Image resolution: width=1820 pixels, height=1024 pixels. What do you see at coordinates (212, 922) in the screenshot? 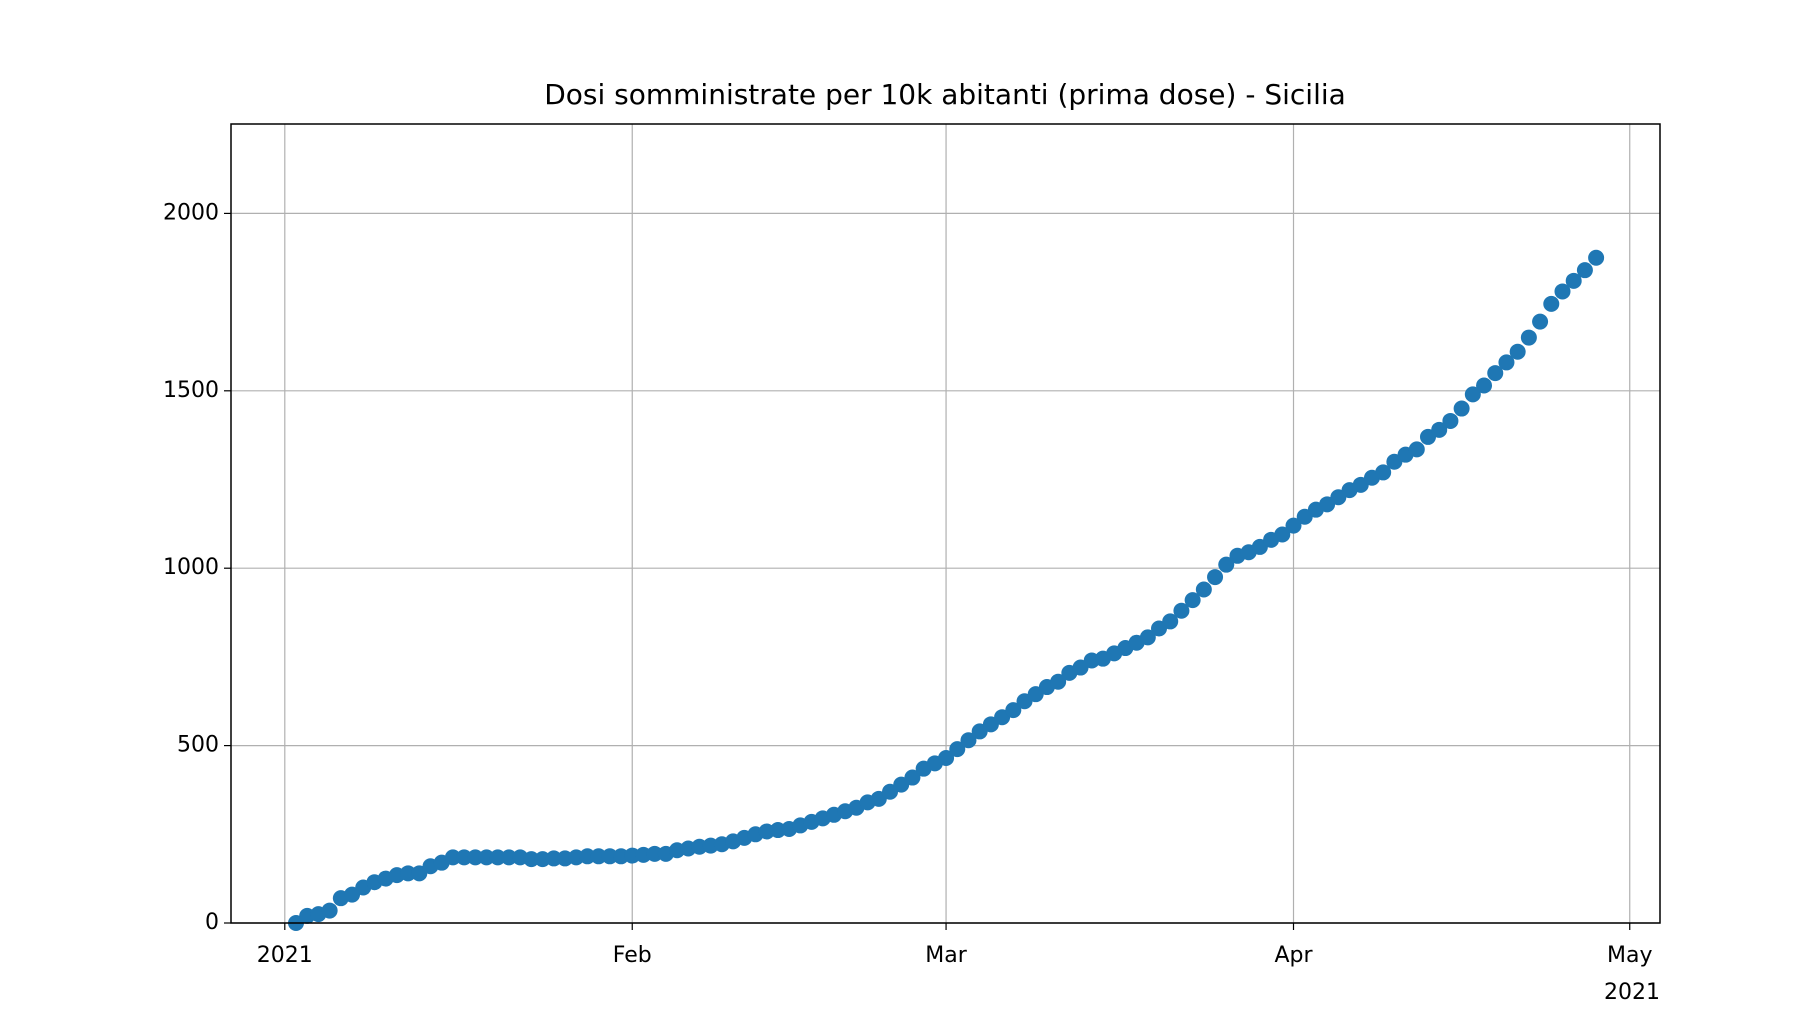
I see `y-tick-label: 0` at bounding box center [212, 922].